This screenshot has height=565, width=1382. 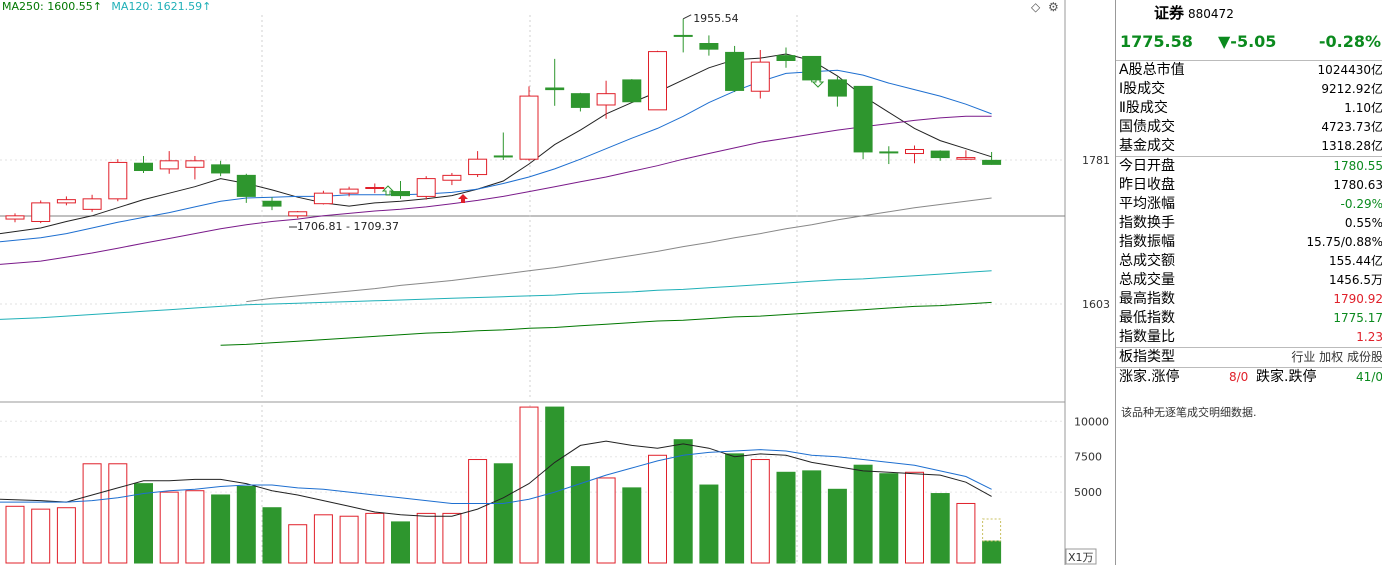 What do you see at coordinates (1147, 318) in the screenshot?
I see `stat-label: 最低指数` at bounding box center [1147, 318].